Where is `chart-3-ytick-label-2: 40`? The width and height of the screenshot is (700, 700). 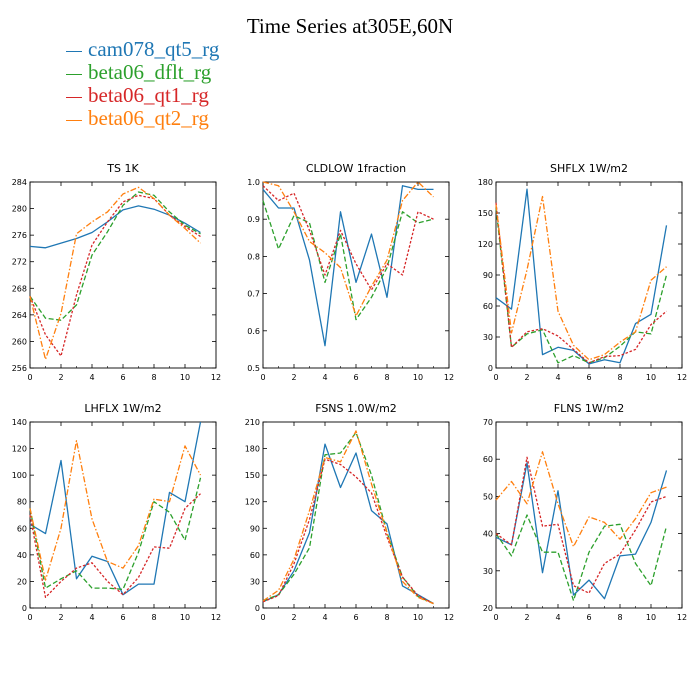 chart-3-ytick-label-2: 40 is located at coordinates (22, 555).